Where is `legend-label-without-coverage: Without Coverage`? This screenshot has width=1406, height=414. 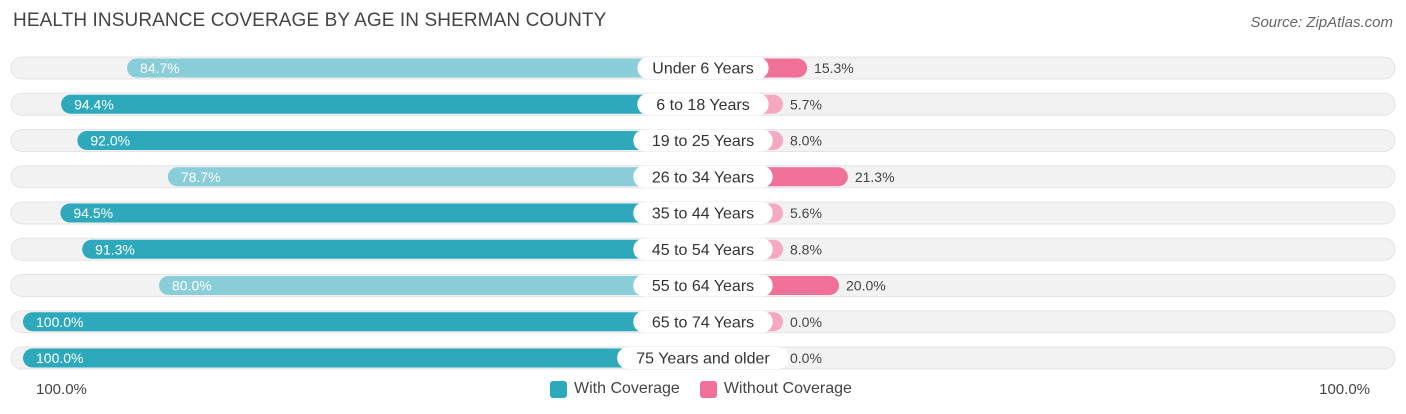 legend-label-without-coverage: Without Coverage is located at coordinates (787, 388).